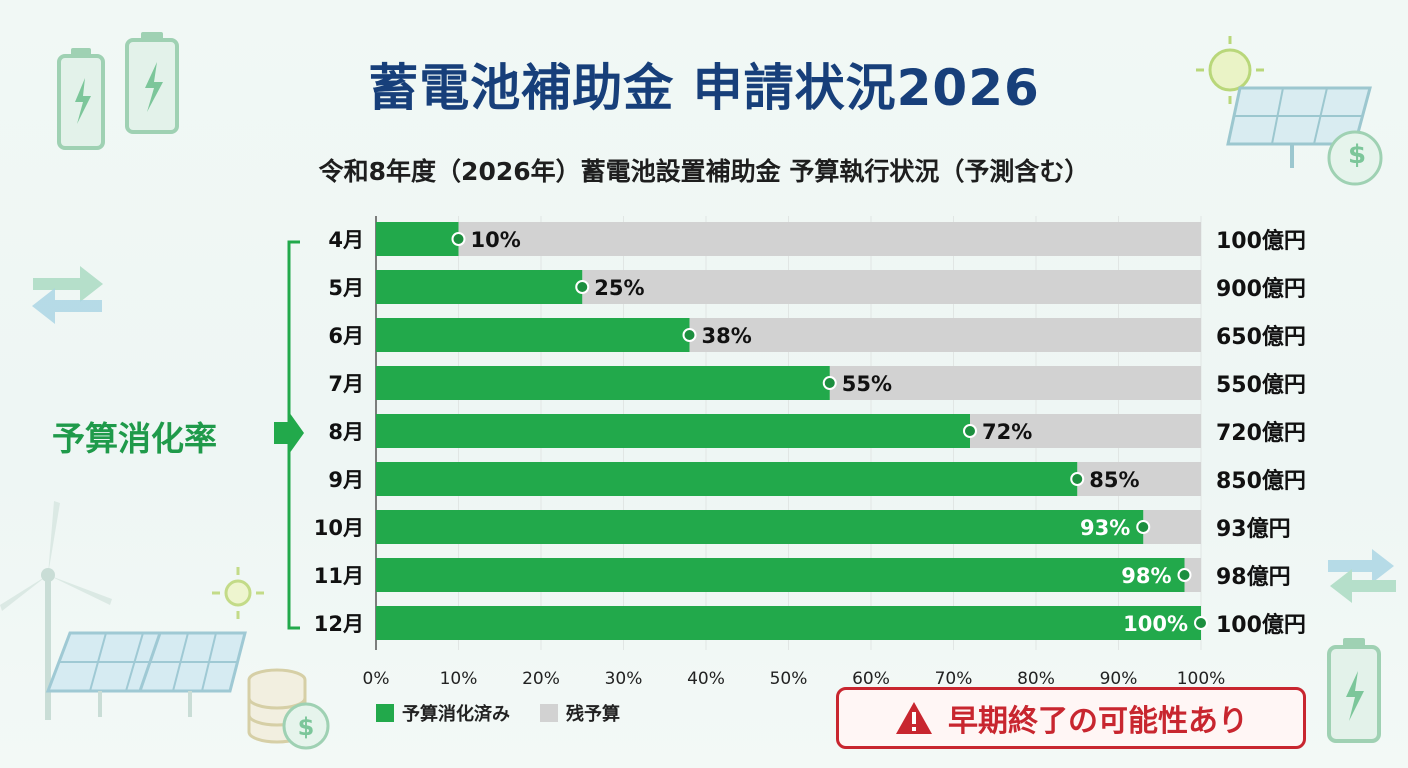 Image resolution: width=1408 pixels, height=768 pixels. I want to click on x-tick-label: 0%, so click(376, 679).